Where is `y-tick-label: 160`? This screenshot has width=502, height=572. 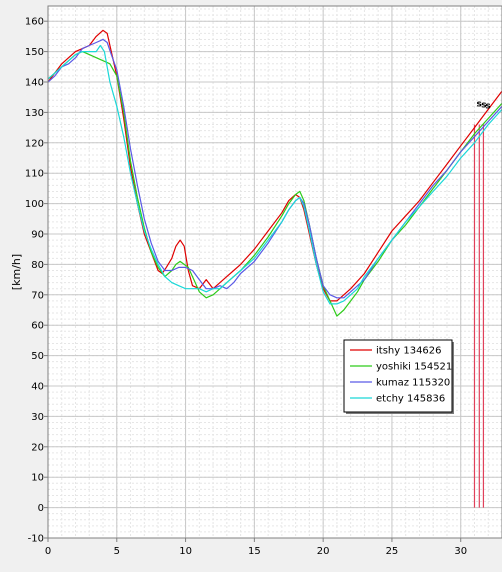 y-tick-label: 160 is located at coordinates (34, 22).